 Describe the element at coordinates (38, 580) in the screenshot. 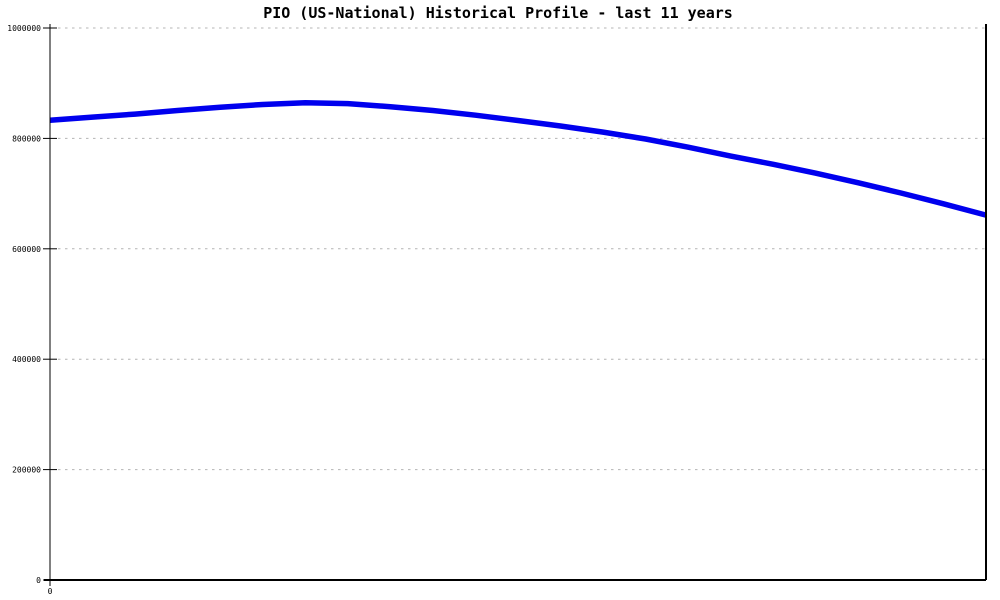

I see `y-tick-label: 0` at that location.